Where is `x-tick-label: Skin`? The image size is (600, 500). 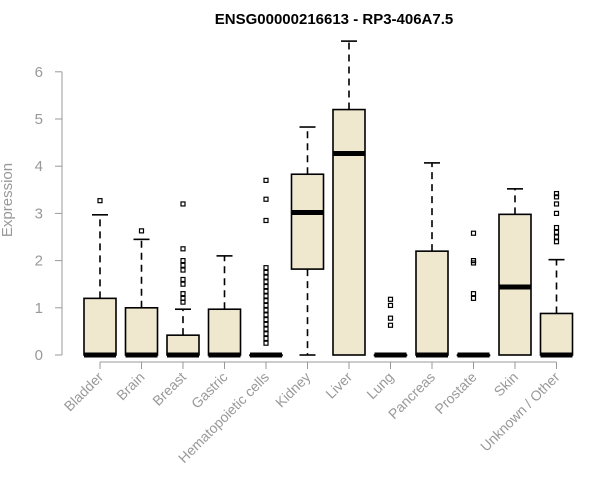
x-tick-label: Skin is located at coordinates (506, 384).